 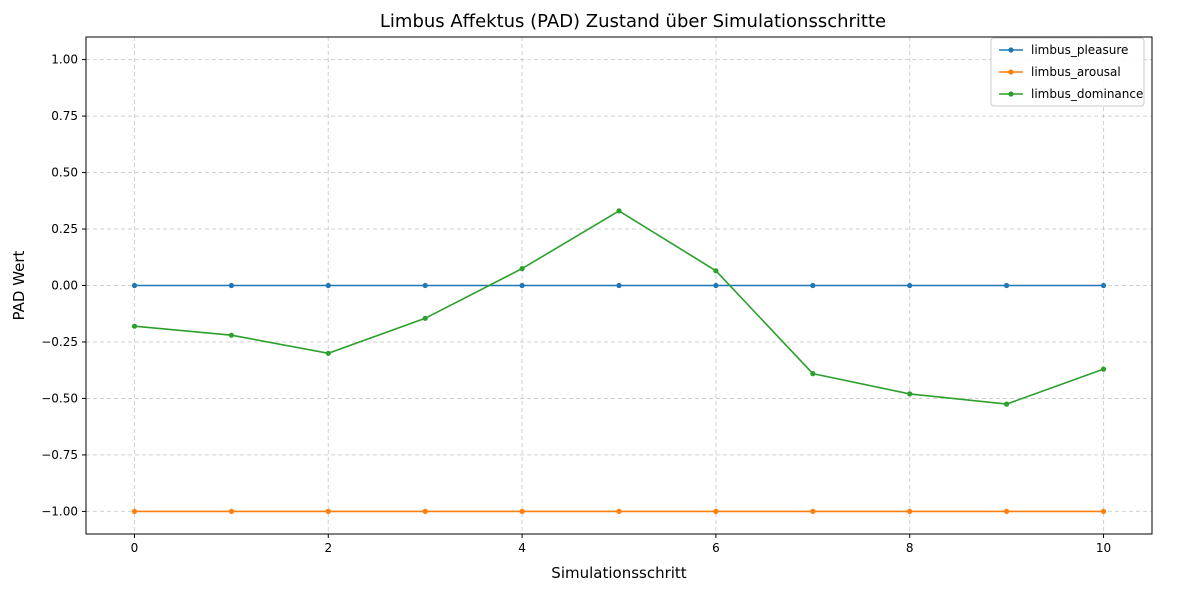 I want to click on y-tick-label: −0.25, so click(x=59, y=342).